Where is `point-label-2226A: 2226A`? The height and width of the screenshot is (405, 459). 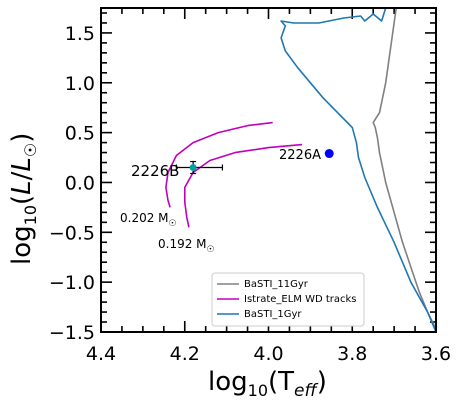 point-label-2226A: 2226A is located at coordinates (300, 155).